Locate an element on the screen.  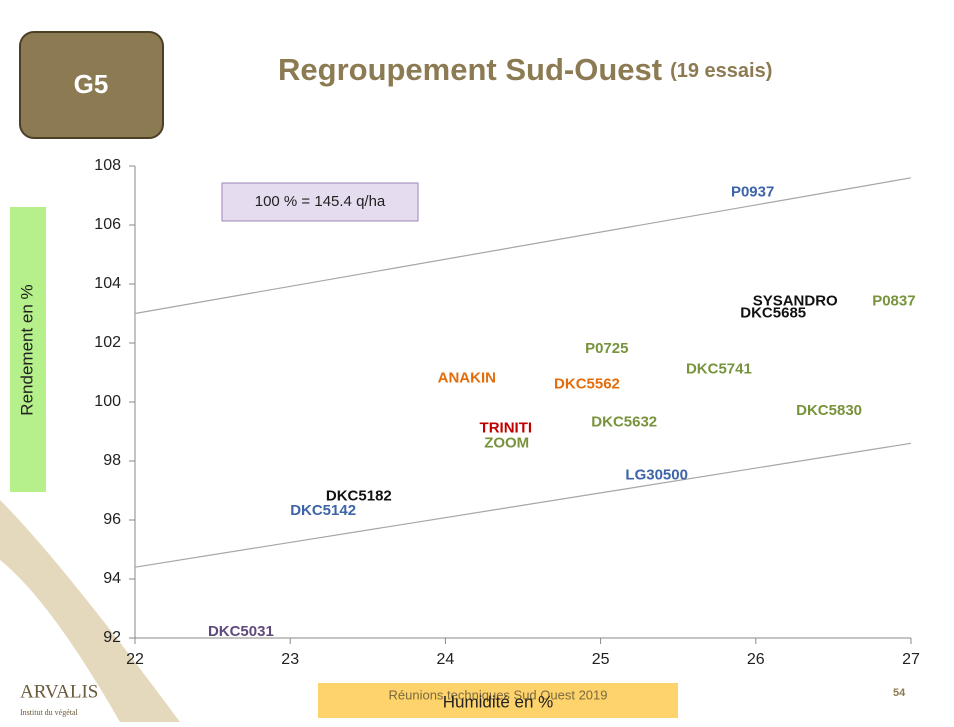
y-tick-label: 96 is located at coordinates (112, 519).